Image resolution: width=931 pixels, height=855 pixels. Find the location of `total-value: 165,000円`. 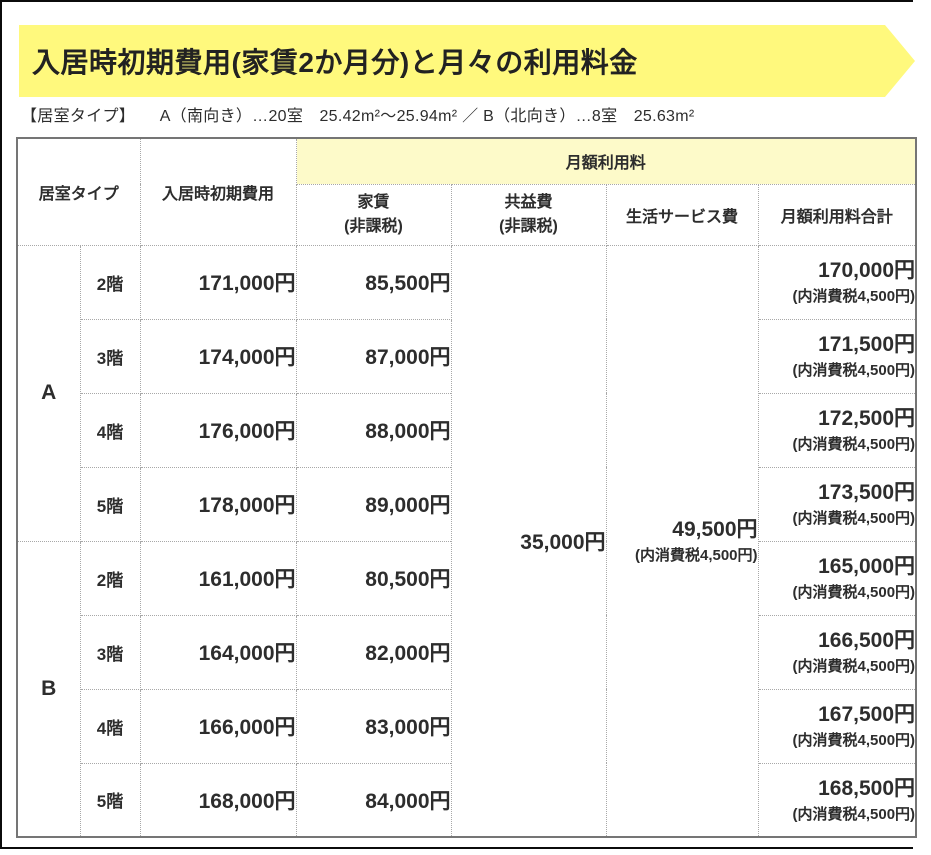

total-value: 165,000円 is located at coordinates (867, 566).